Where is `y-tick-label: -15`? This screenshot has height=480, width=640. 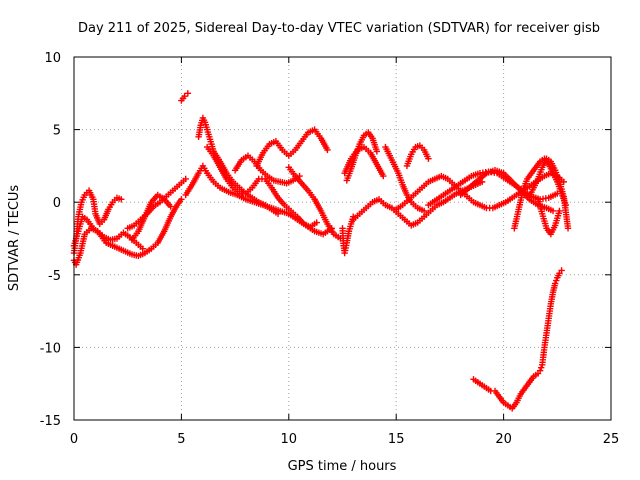
y-tick-label: -15 is located at coordinates (50, 421).